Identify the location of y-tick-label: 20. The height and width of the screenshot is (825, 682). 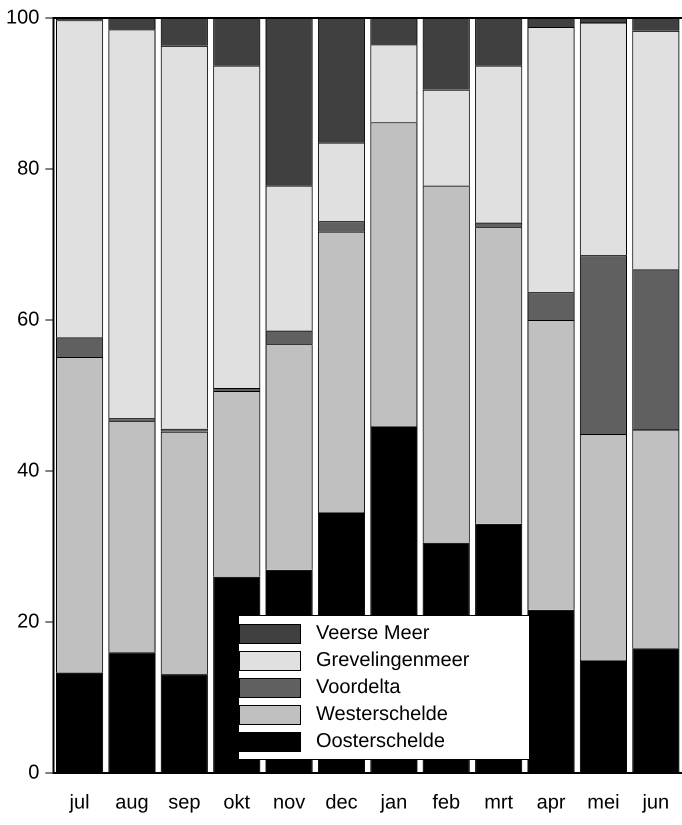
(28, 621).